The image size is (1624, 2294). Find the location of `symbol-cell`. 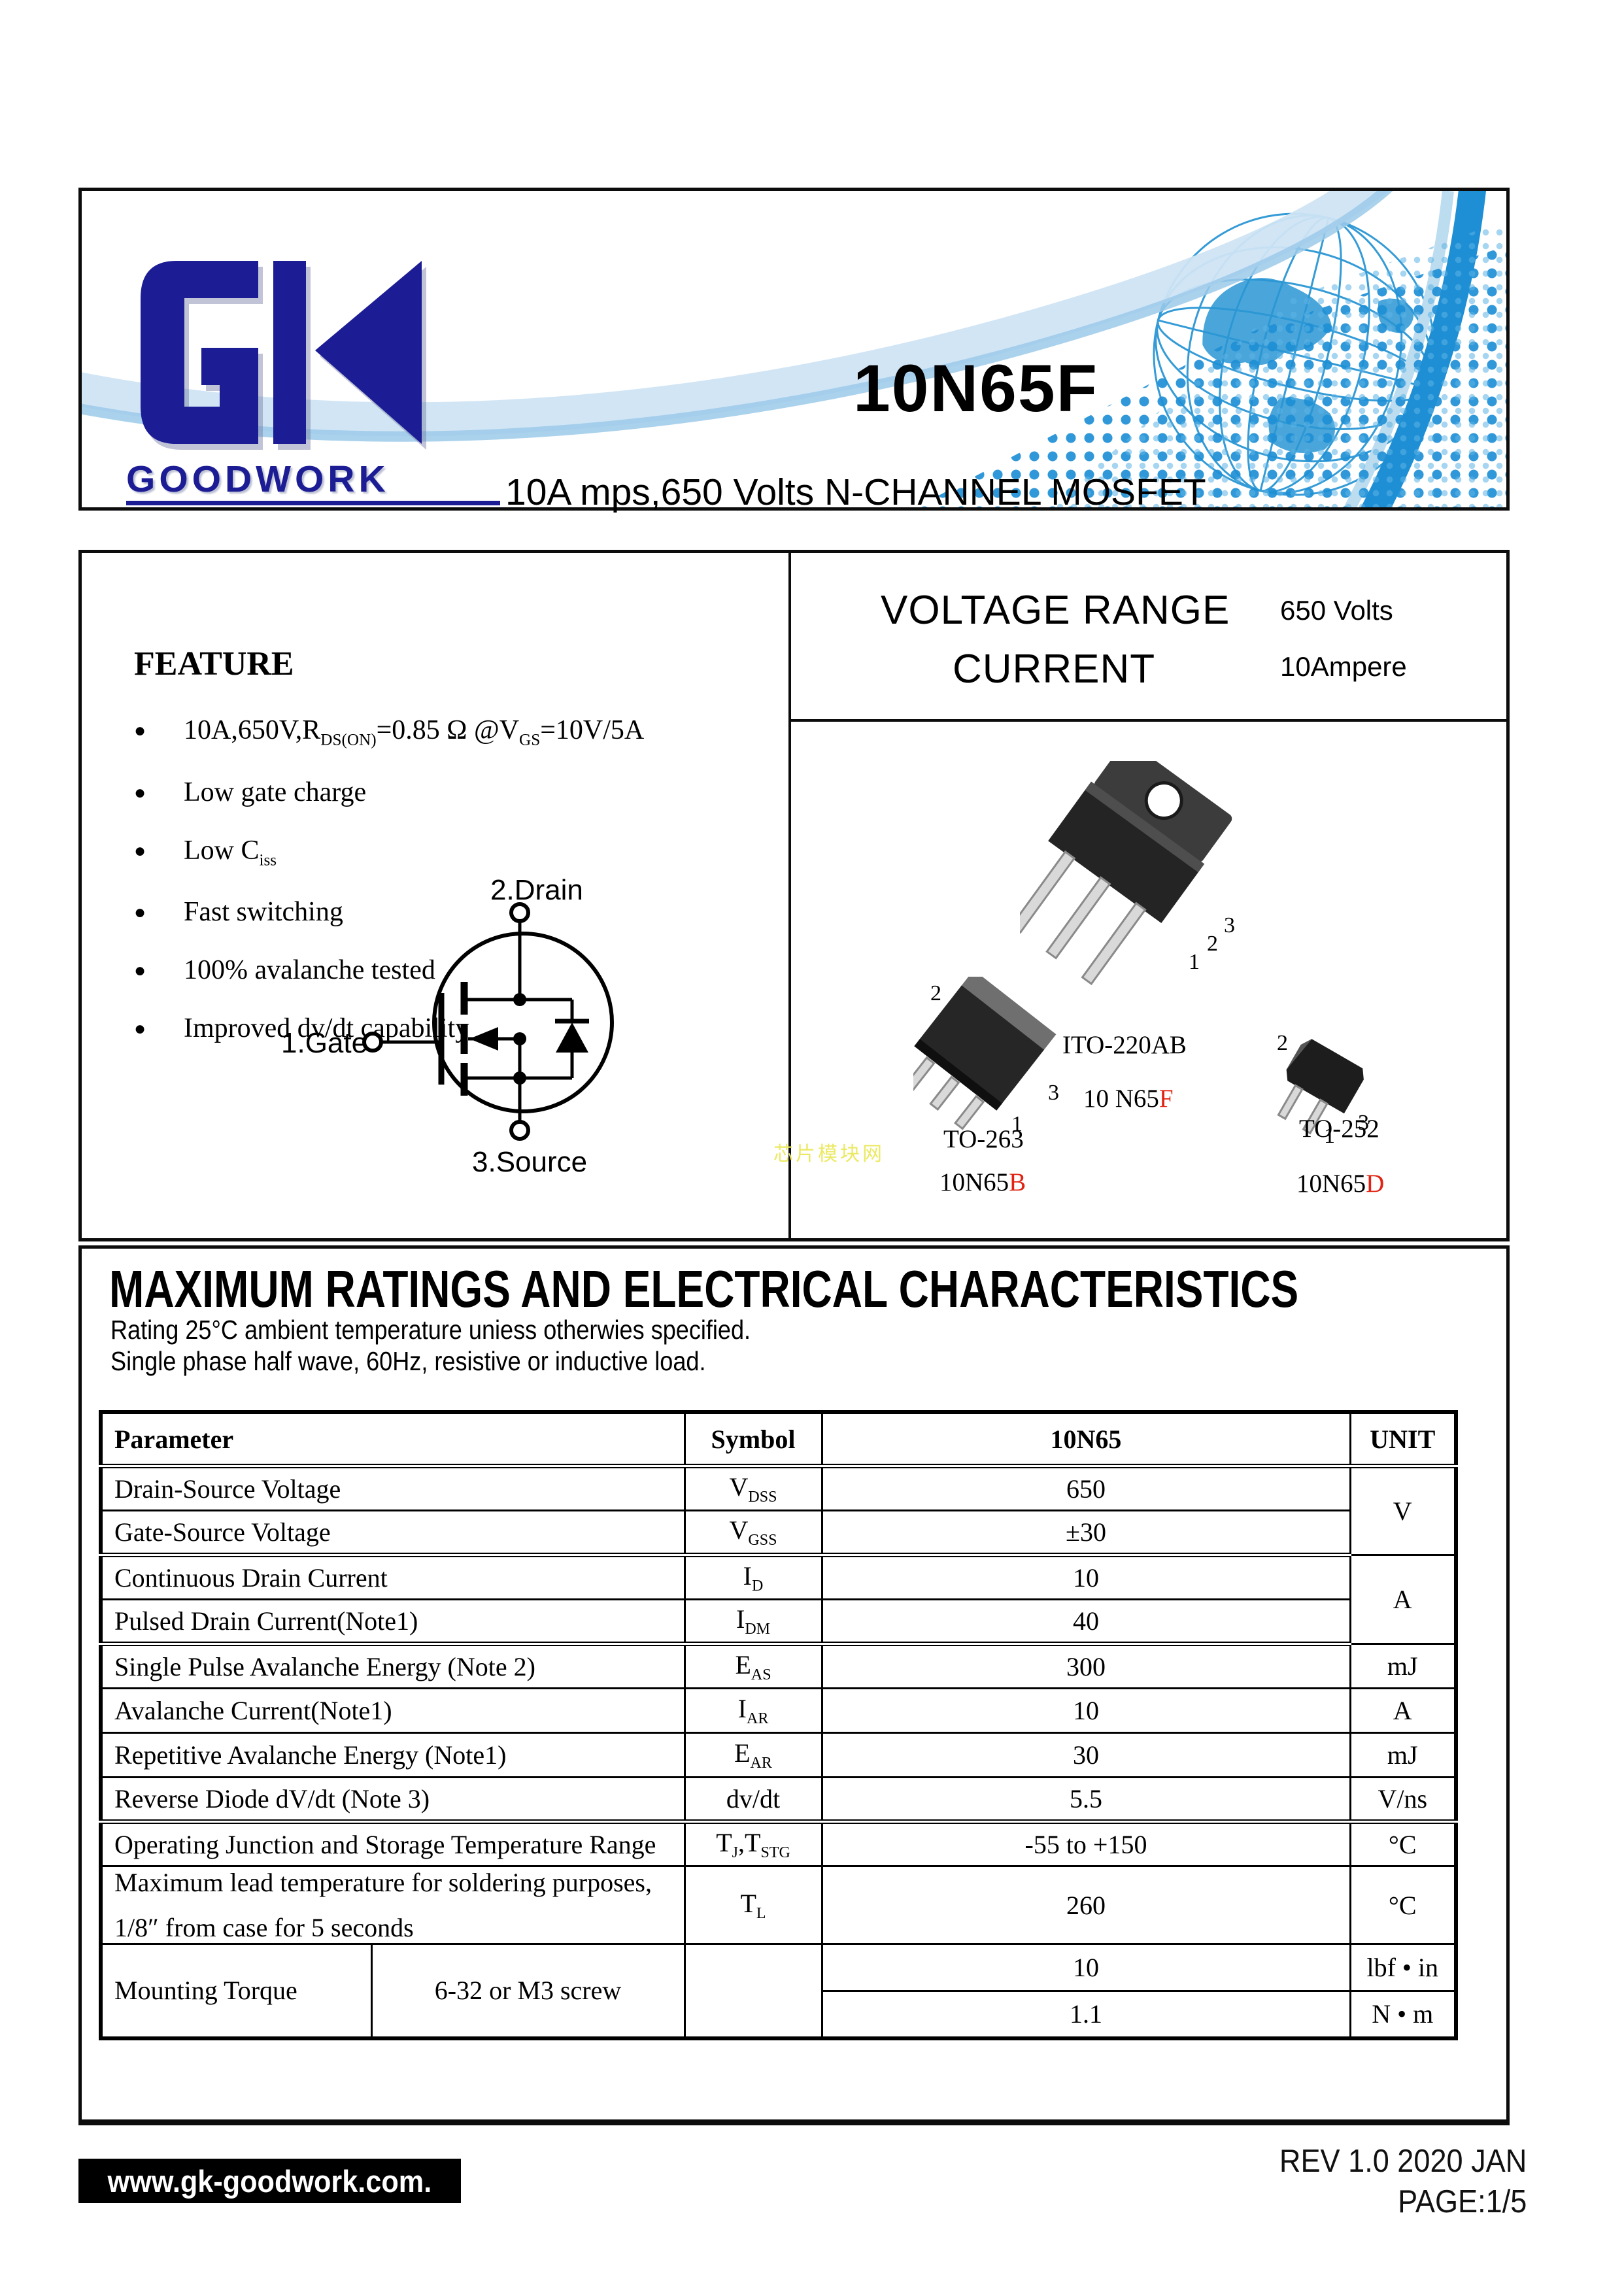

symbol-cell is located at coordinates (753, 1991).